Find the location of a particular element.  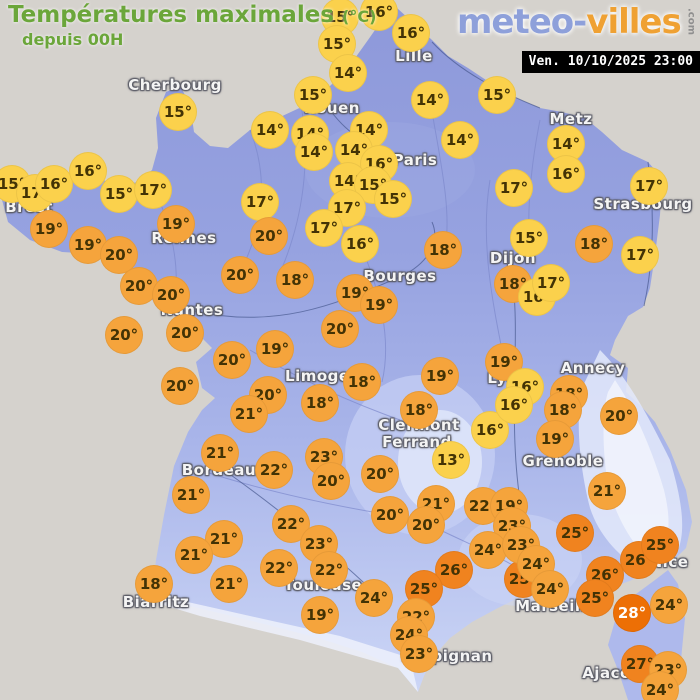

logo-part-meteo: meteo- is located at coordinates (522, 22).